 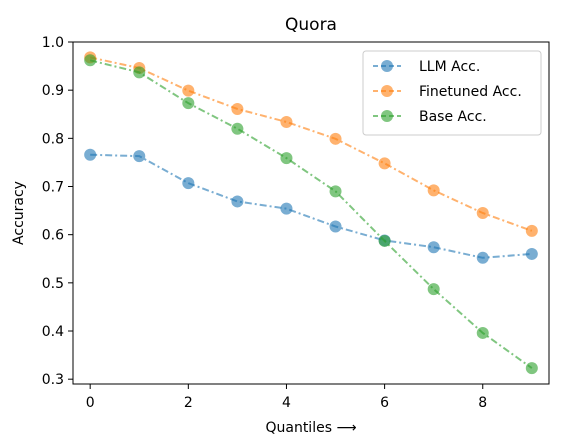 What do you see at coordinates (470, 92) in the screenshot?
I see `legend-label: Finetuned Acc.` at bounding box center [470, 92].